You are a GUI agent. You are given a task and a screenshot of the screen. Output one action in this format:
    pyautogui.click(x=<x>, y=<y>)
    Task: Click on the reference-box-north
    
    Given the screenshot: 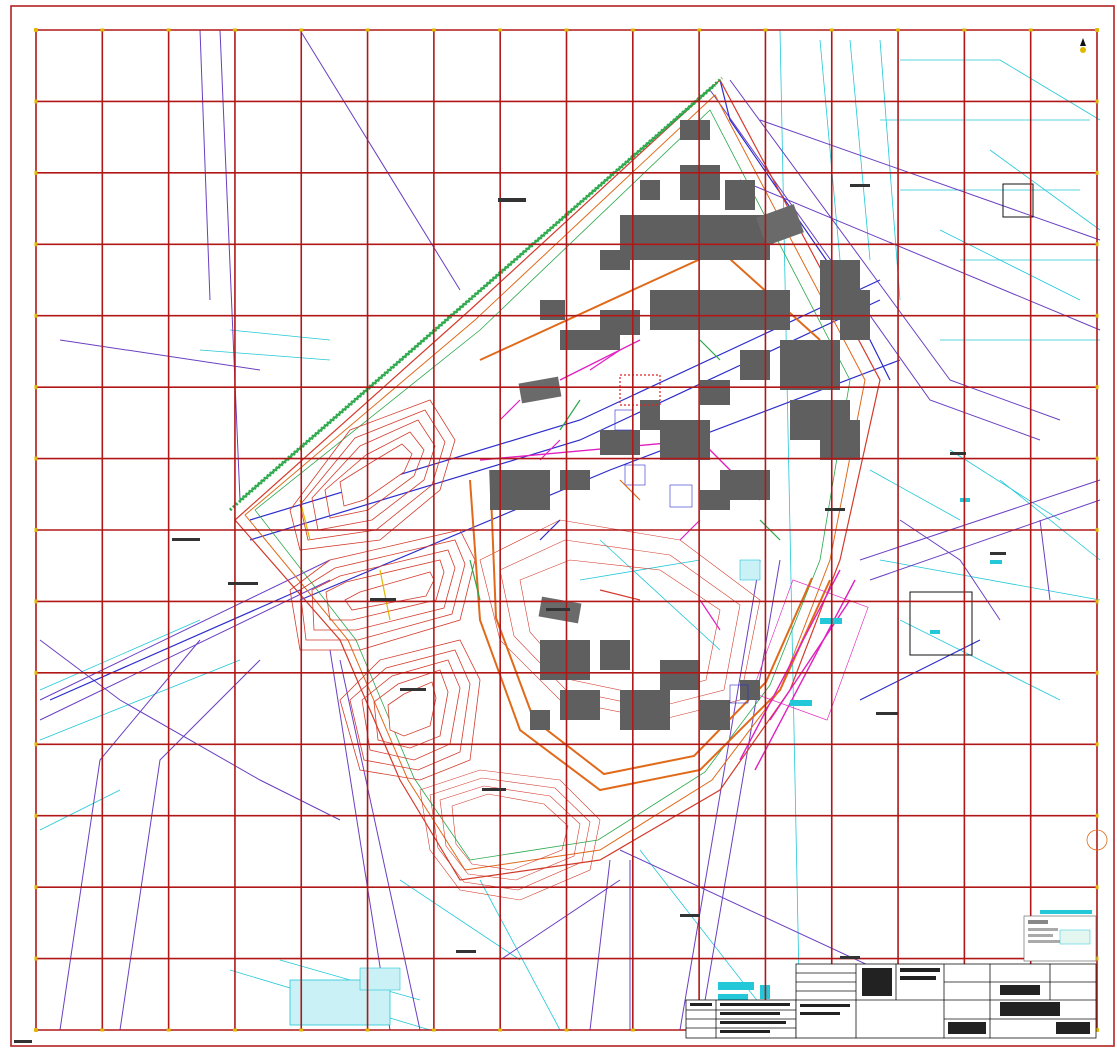 What is the action you would take?
    pyautogui.click(x=1018, y=200)
    